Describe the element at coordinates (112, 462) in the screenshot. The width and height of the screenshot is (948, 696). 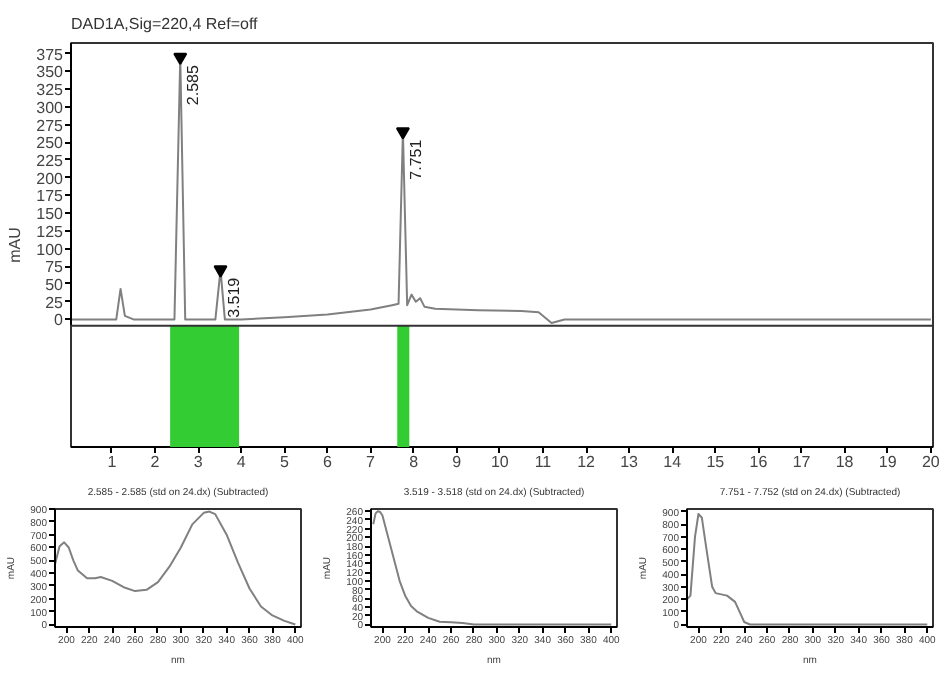
I see `x-tick-label: 1` at that location.